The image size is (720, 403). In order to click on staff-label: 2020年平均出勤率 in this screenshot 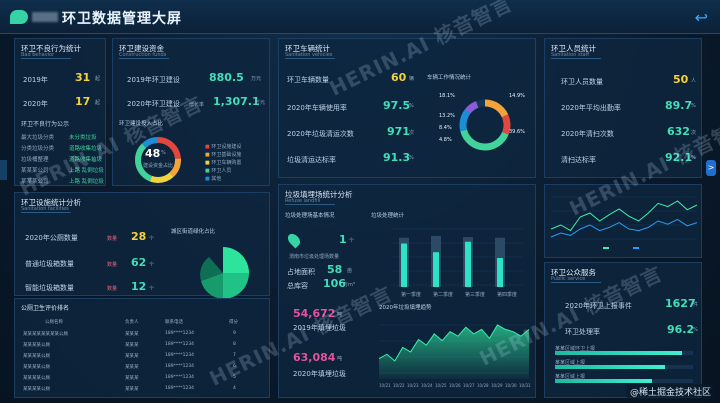, I will do `click(591, 108)`.